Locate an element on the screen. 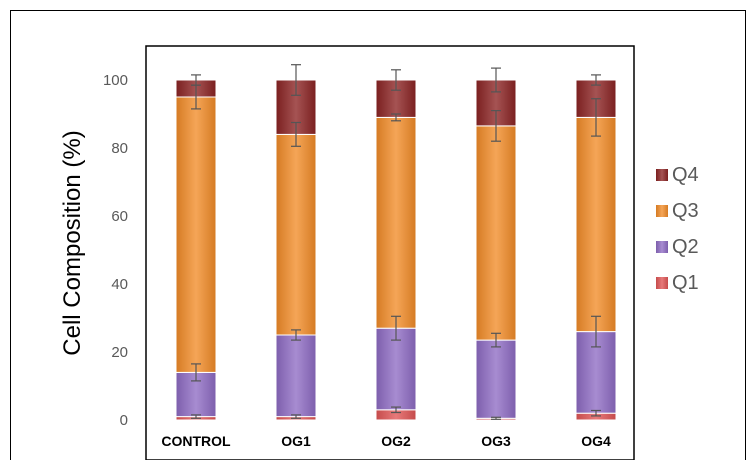 Image resolution: width=756 pixels, height=460 pixels. error-bar-q4-control is located at coordinates (196, 80).